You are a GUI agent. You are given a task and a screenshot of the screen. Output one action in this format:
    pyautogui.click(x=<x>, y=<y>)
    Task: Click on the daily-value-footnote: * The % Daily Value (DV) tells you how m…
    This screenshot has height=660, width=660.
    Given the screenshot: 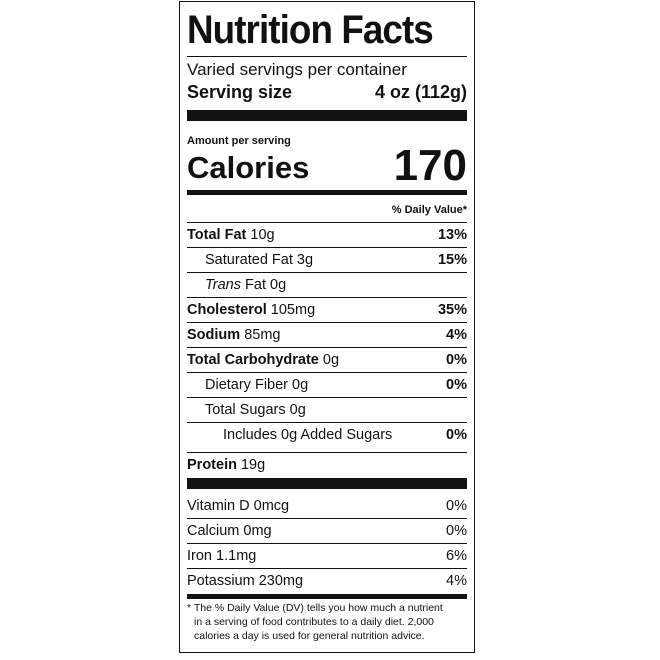 What is the action you would take?
    pyautogui.click(x=327, y=622)
    